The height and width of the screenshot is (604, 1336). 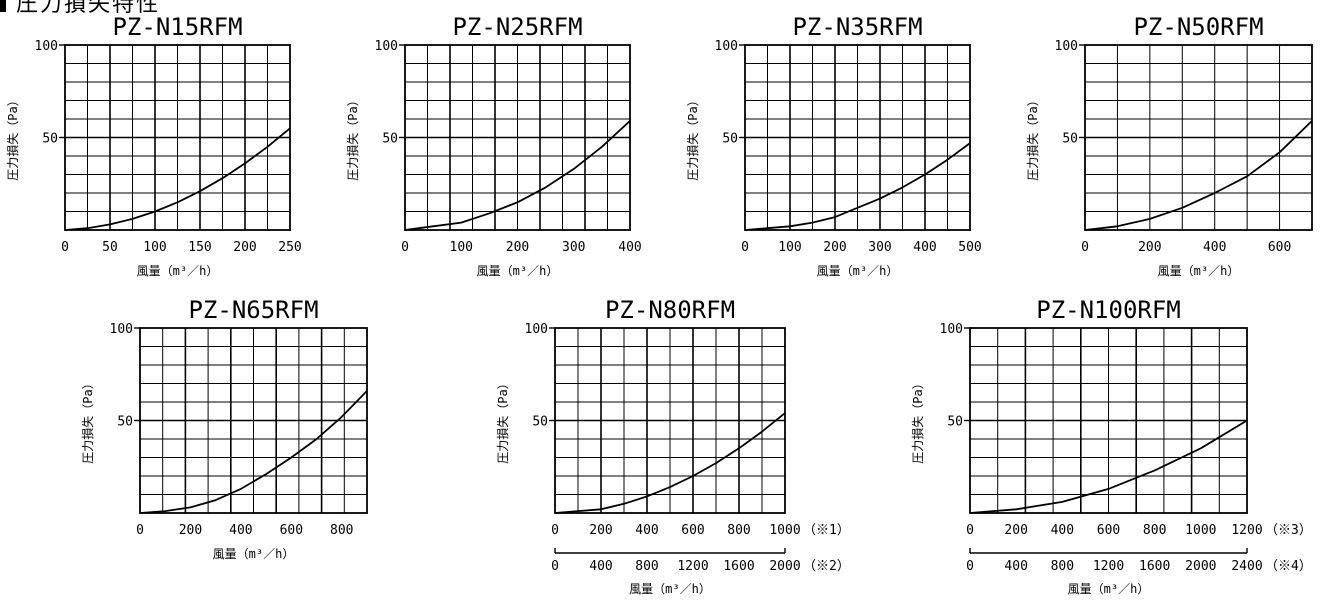 What do you see at coordinates (3, 6) in the screenshot?
I see `header-marker` at bounding box center [3, 6].